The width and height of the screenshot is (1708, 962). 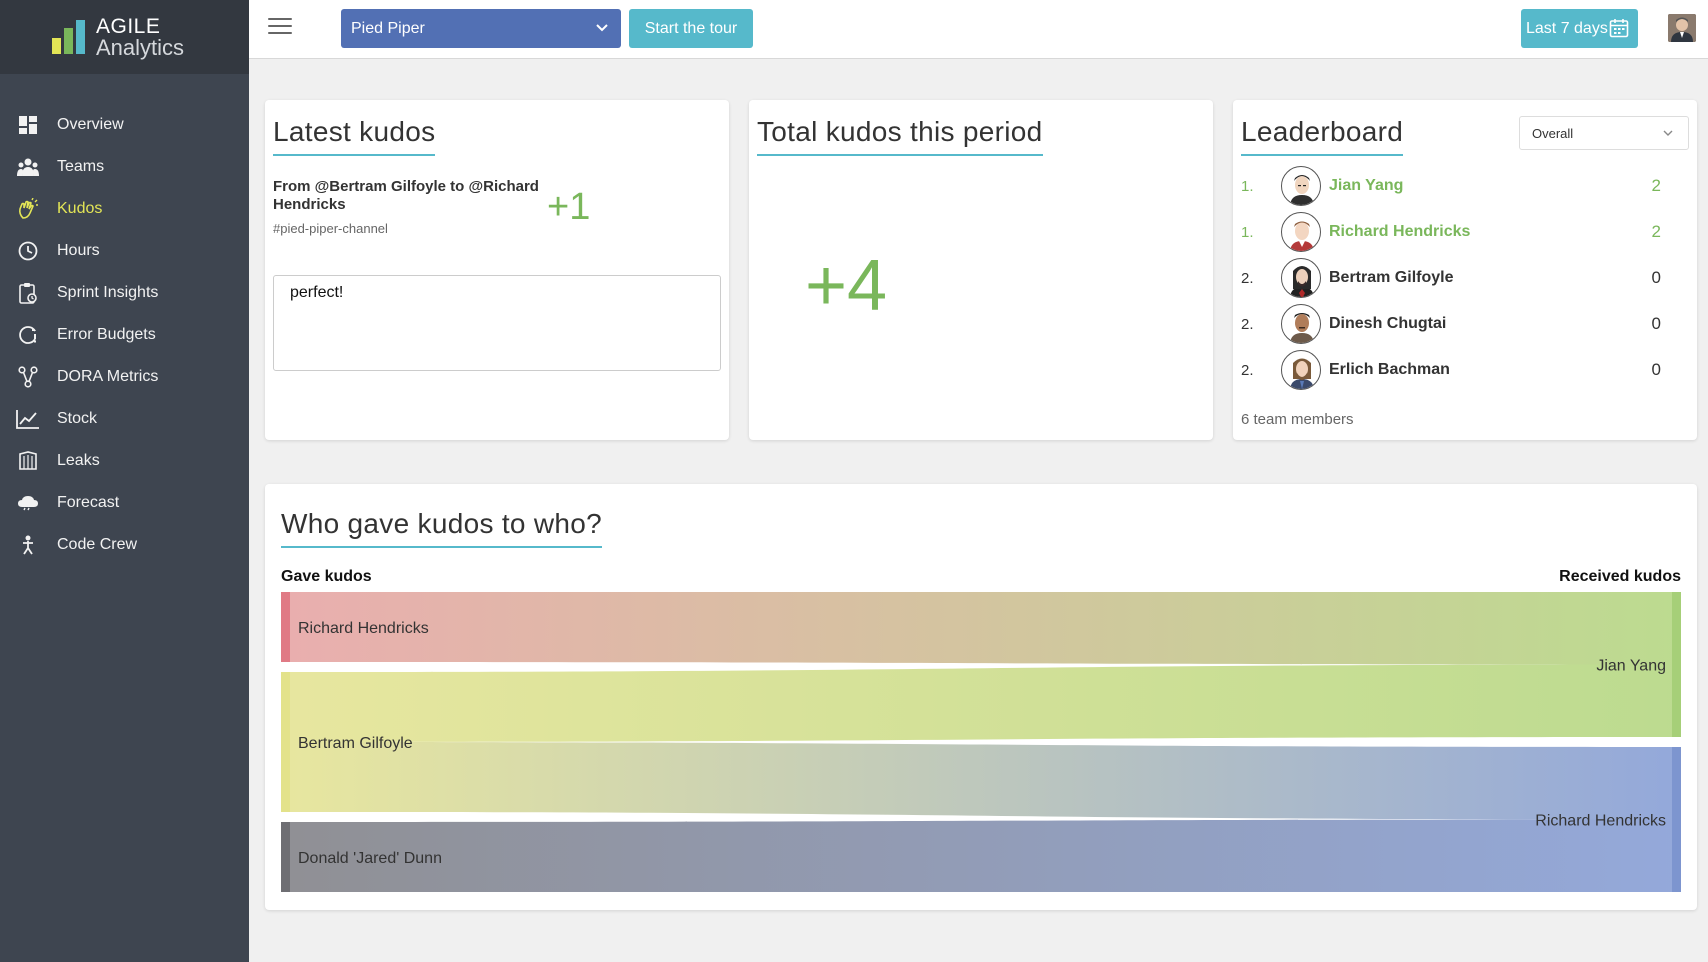 I want to click on sidebar-item-label: Teams, so click(x=81, y=166).